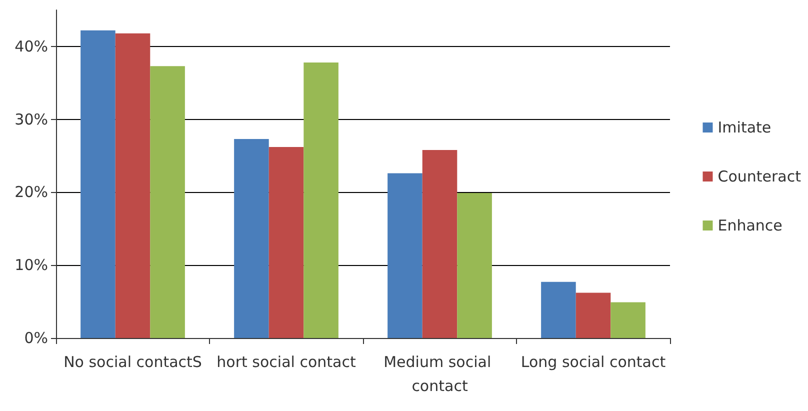 This screenshot has width=808, height=411. I want to click on y-tick-label: 10%, so click(31, 265).